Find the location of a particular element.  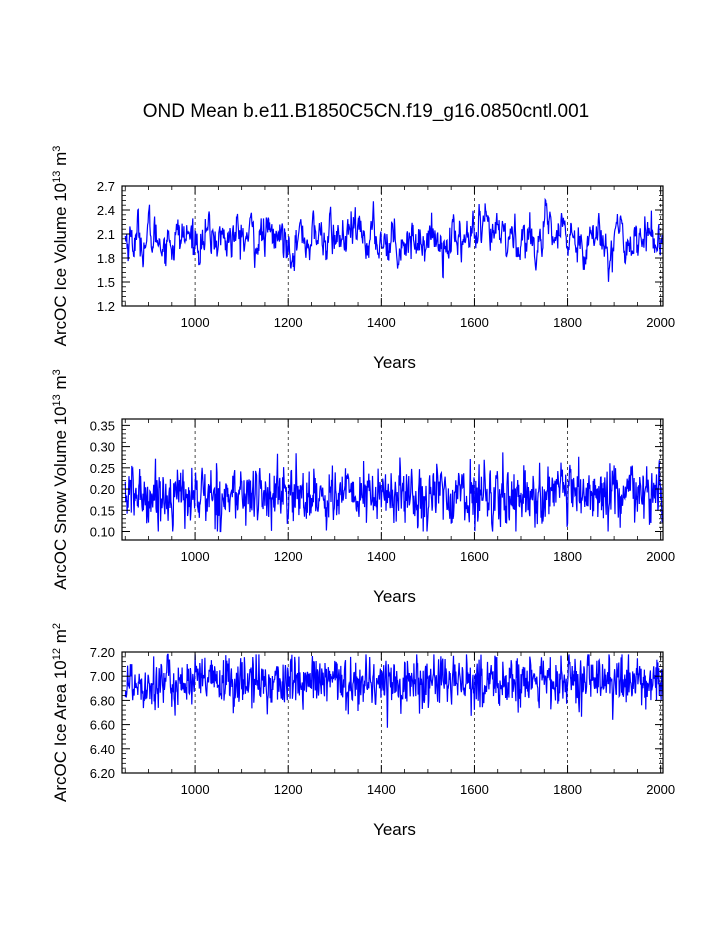

ytick-label: 6.20 is located at coordinates (102, 773).